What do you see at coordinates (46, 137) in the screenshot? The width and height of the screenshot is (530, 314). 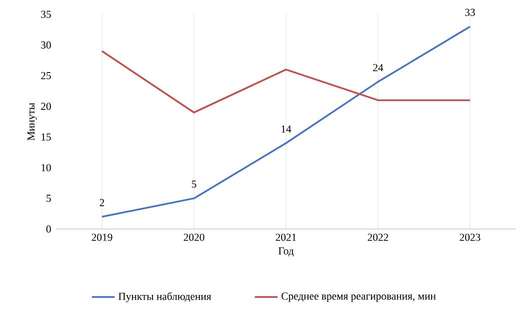 I see `y-tick-label: 15` at bounding box center [46, 137].